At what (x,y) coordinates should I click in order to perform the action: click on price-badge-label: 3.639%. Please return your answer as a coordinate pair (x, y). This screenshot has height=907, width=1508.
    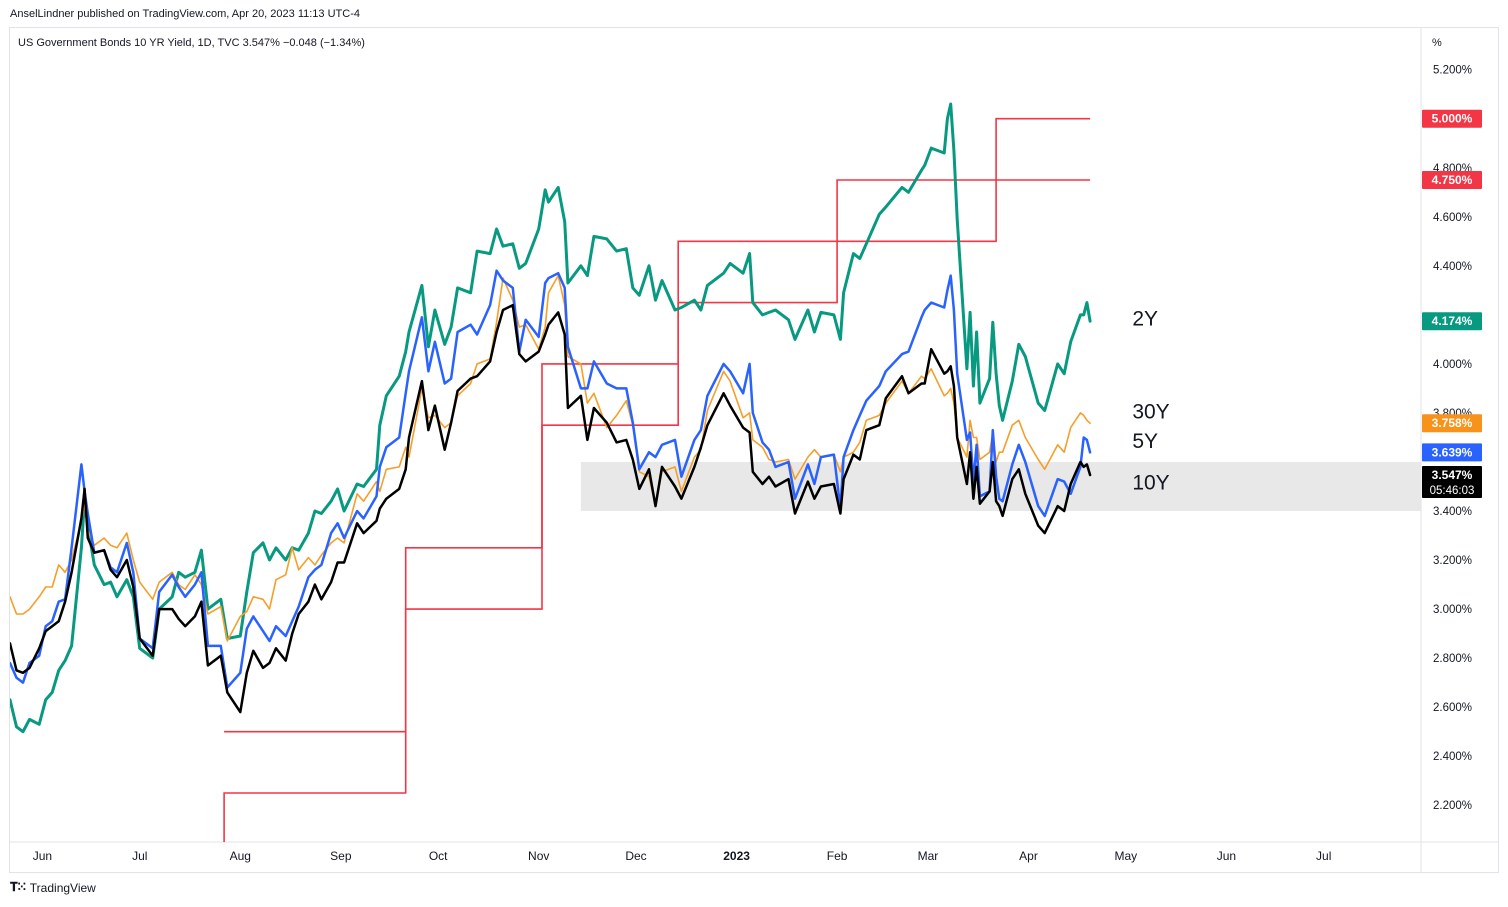
    Looking at the image, I should click on (1452, 452).